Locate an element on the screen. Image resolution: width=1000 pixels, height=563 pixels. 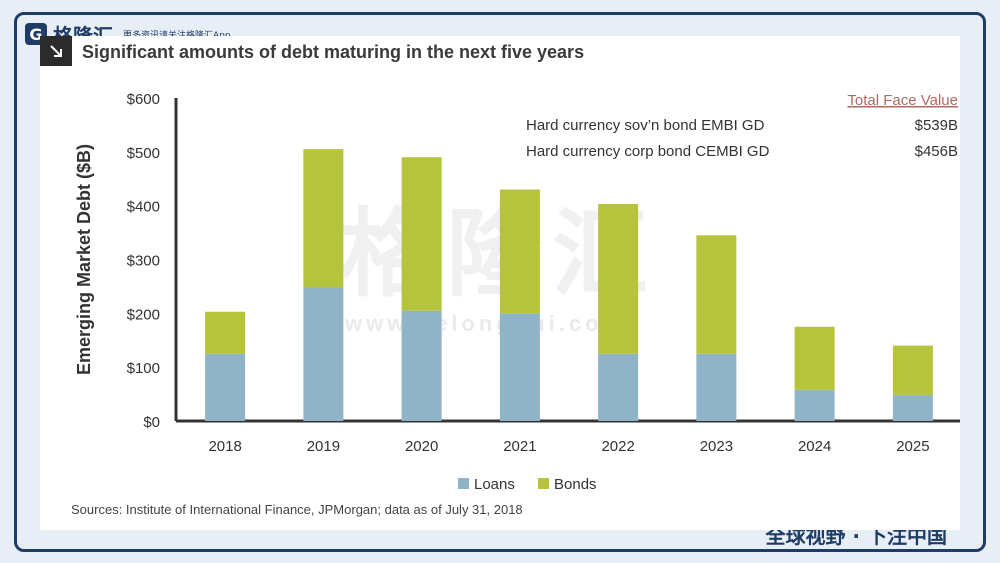
annotation-label: Hard currency corp bond CEMBI GD is located at coordinates (648, 151).